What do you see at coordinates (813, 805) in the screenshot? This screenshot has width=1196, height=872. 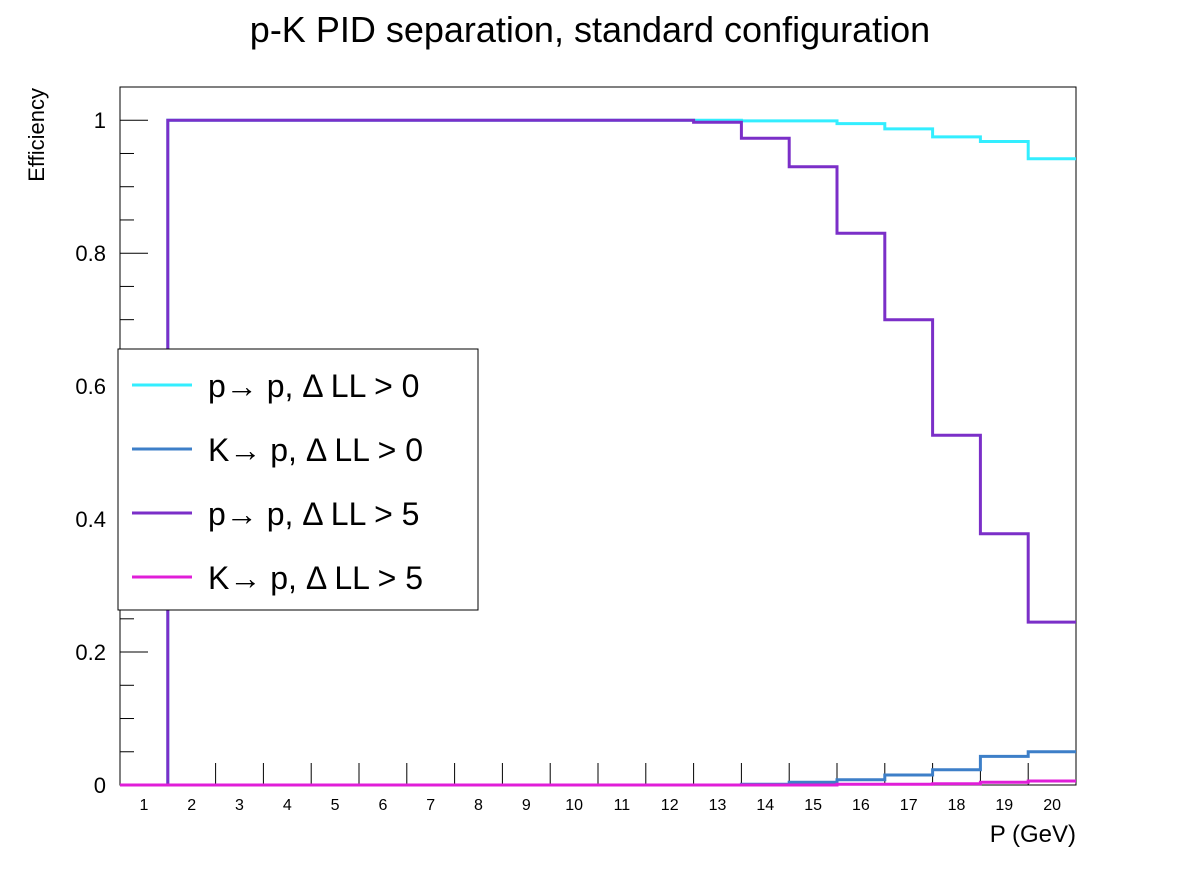 I see `x-tick-label: 15` at bounding box center [813, 805].